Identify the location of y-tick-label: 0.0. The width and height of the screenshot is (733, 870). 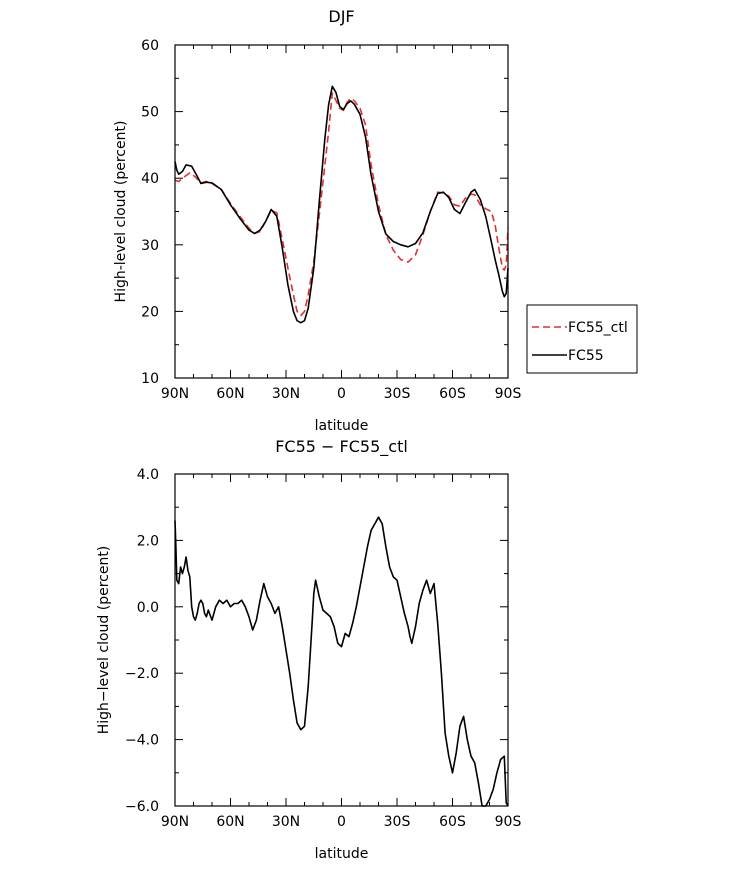
(148, 608).